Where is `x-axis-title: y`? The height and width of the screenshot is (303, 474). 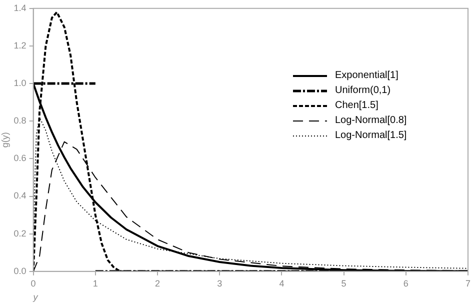
x-axis-title: y is located at coordinates (35, 297).